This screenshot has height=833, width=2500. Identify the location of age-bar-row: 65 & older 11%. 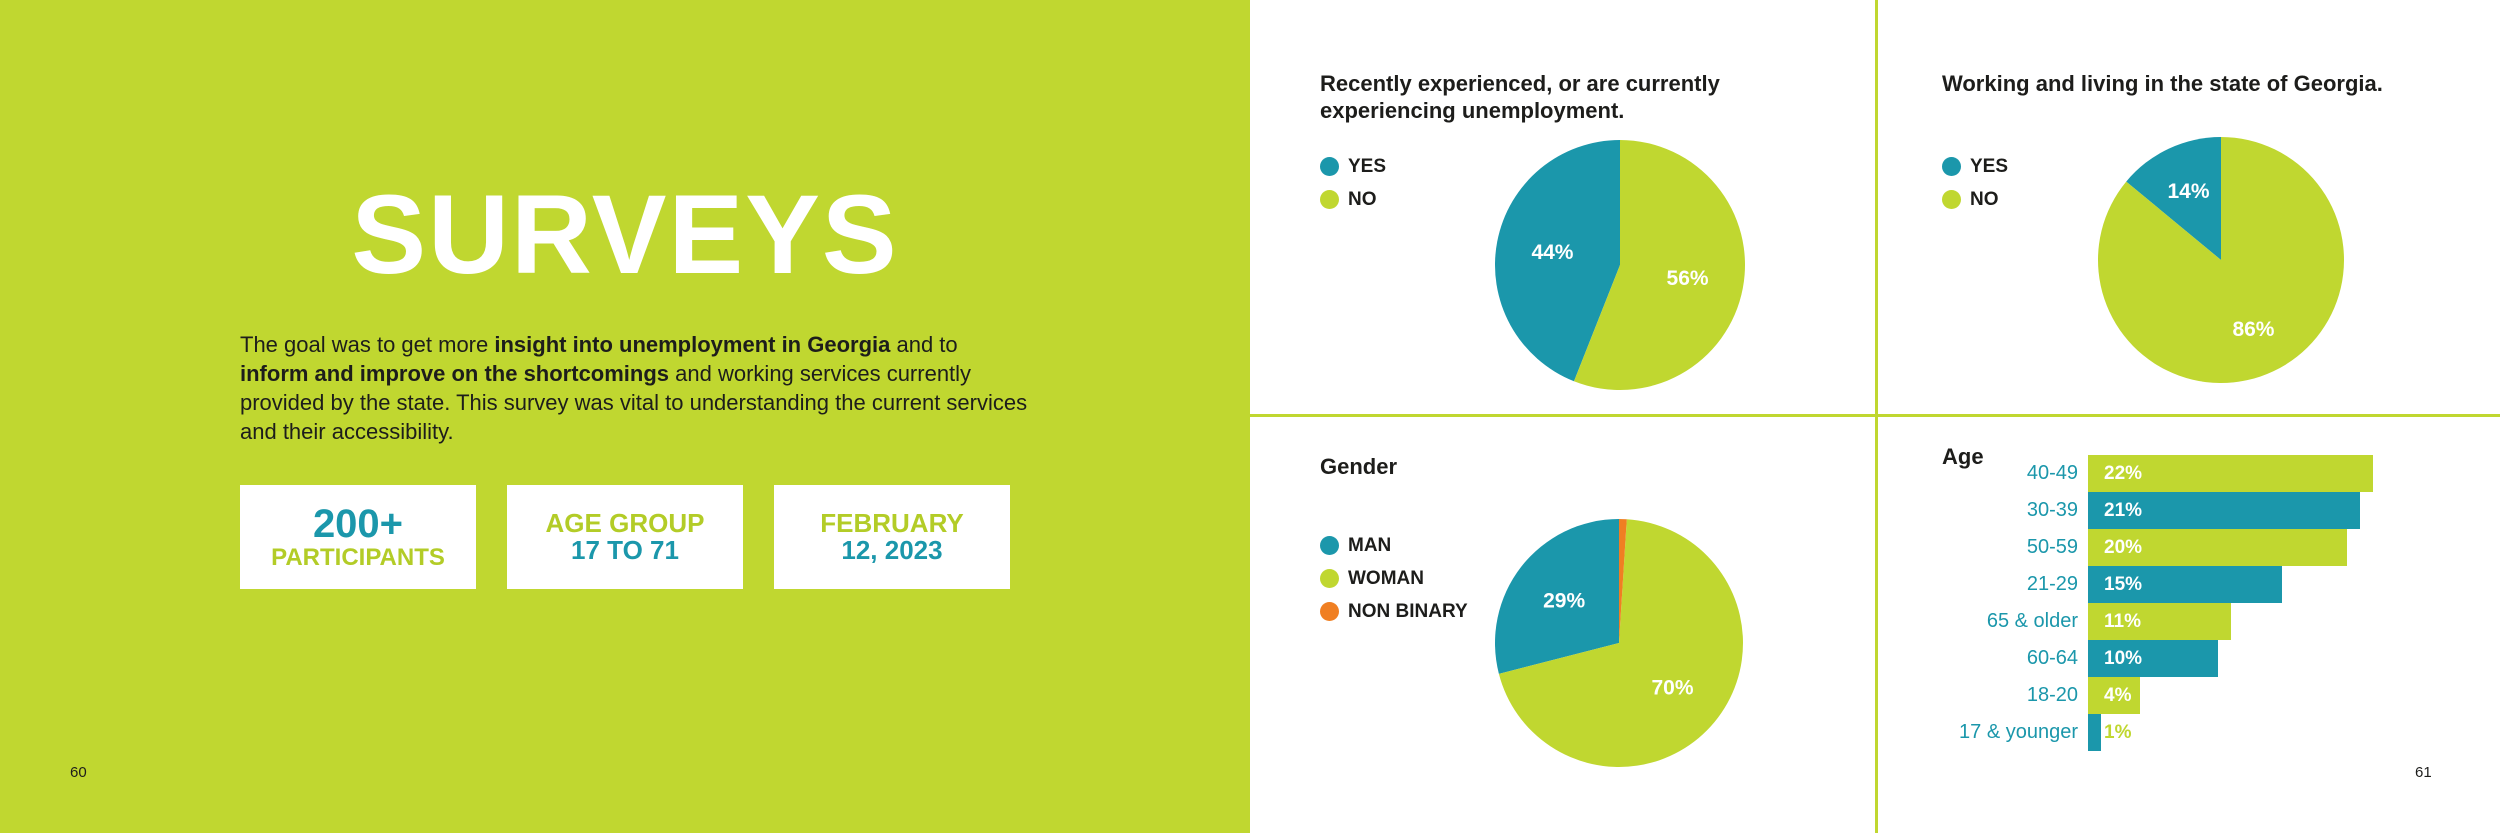
(2065, 621).